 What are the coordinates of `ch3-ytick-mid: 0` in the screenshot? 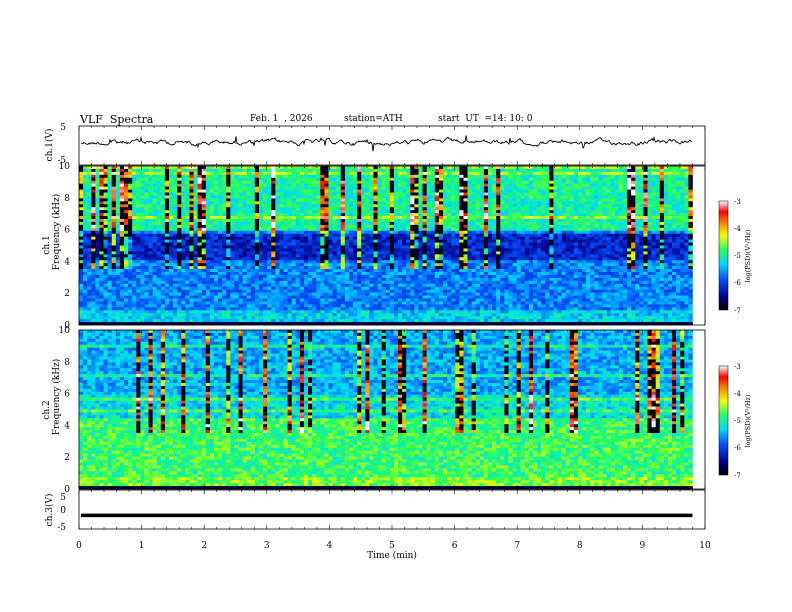 It's located at (63, 511).